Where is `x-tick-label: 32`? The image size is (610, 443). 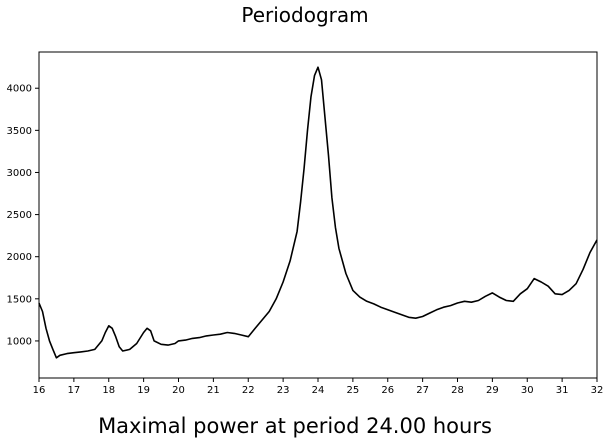 x-tick-label: 32 is located at coordinates (597, 390).